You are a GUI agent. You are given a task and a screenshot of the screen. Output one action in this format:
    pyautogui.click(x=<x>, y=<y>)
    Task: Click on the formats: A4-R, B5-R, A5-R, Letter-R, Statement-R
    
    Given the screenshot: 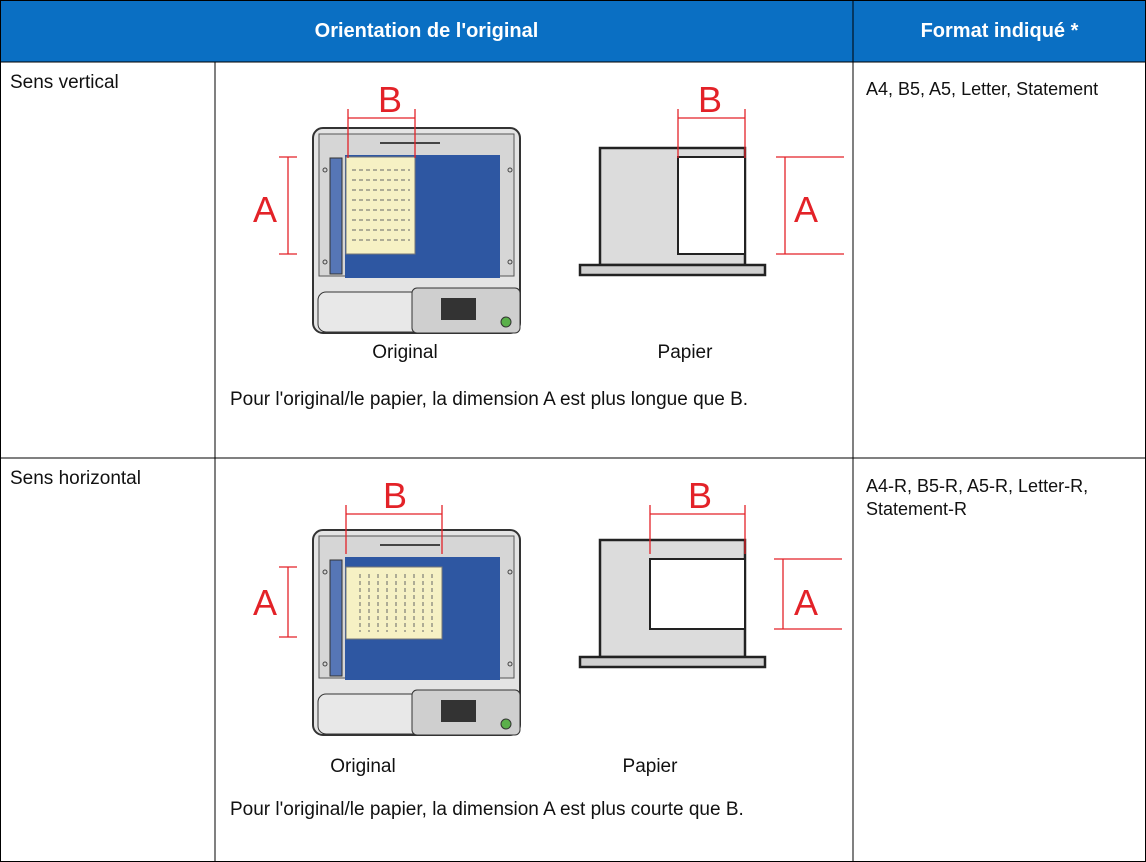 What is the action you would take?
    pyautogui.click(x=977, y=497)
    